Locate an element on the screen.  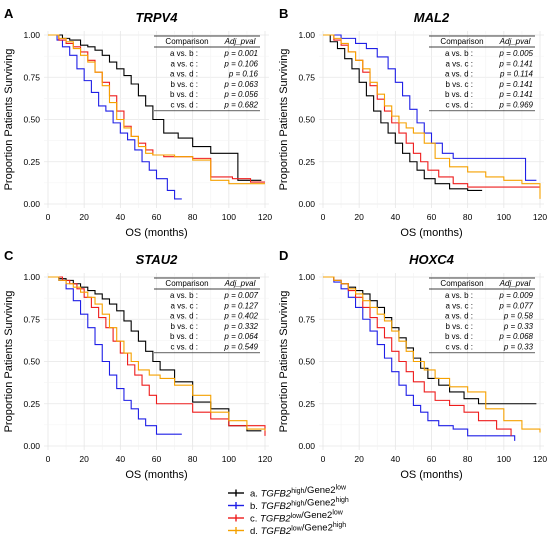
table-cell-pval: p = 0.141 is located at coordinates (515, 63).